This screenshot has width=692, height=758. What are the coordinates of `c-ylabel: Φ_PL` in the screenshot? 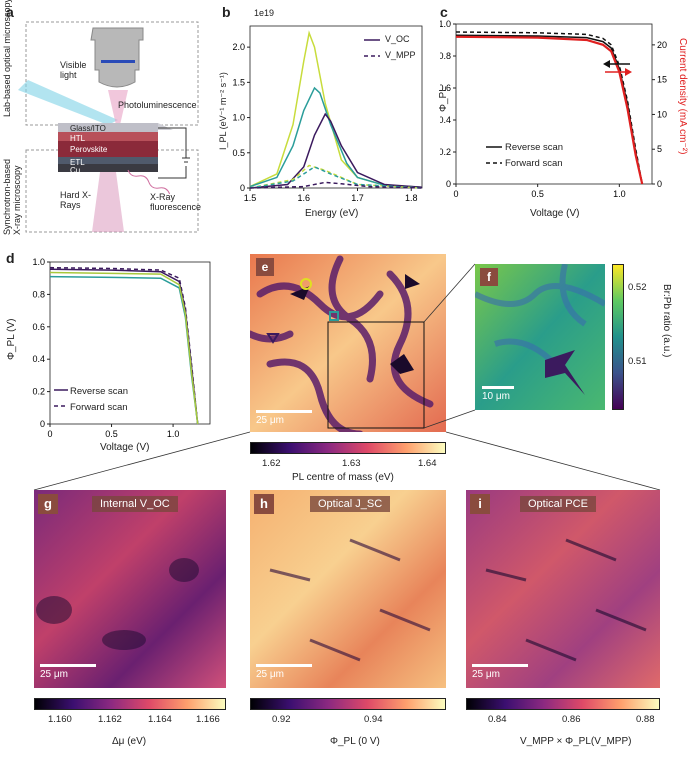 It's located at (443, 99).